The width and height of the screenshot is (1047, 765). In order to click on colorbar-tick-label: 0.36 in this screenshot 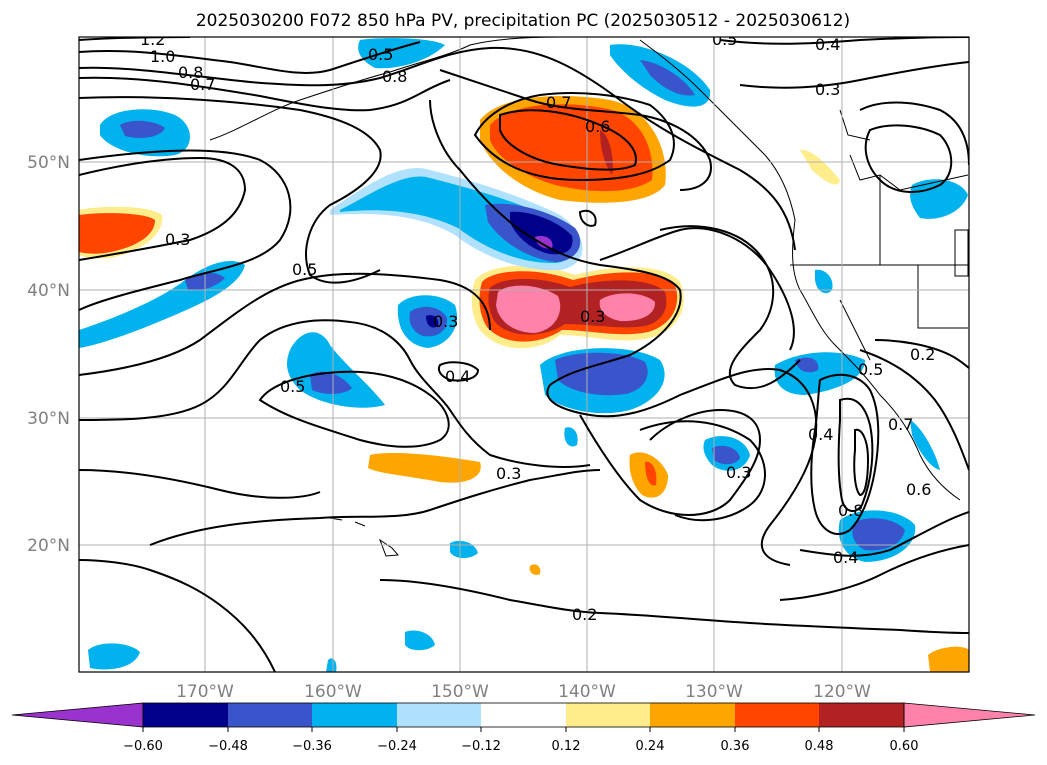, I will do `click(735, 746)`.